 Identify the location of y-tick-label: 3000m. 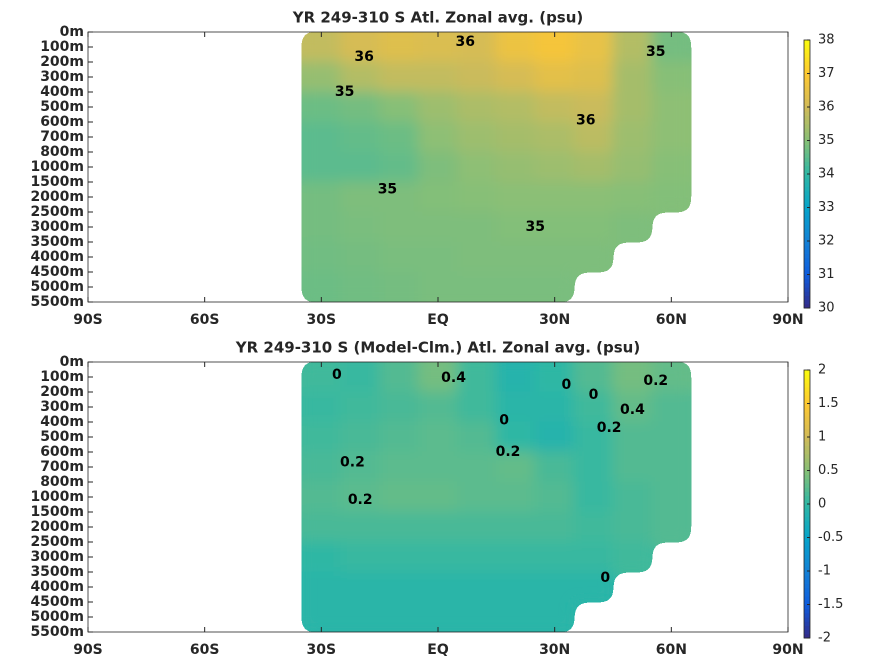
(57, 557).